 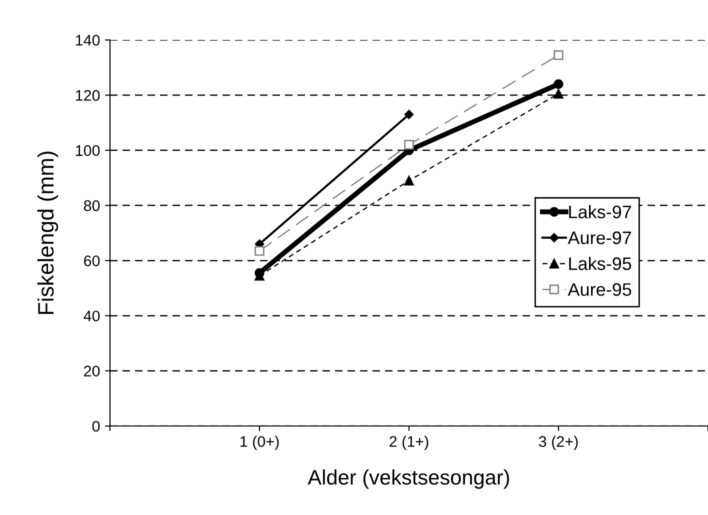 What do you see at coordinates (92, 206) in the screenshot?
I see `y-tick-label: 80` at bounding box center [92, 206].